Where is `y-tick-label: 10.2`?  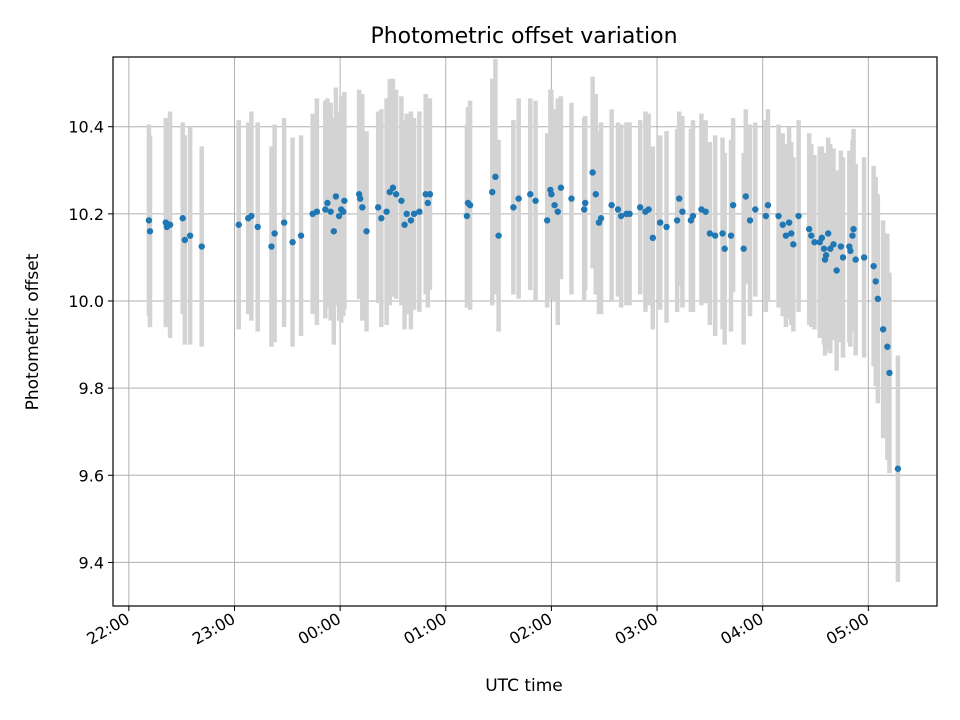
y-tick-label: 10.2 is located at coordinates (86, 214).